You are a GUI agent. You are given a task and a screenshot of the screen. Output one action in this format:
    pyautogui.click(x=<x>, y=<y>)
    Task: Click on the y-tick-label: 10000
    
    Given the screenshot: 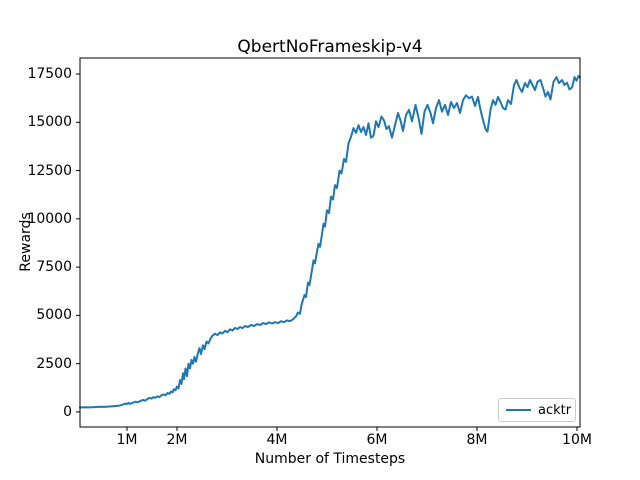 What is the action you would take?
    pyautogui.click(x=49, y=218)
    